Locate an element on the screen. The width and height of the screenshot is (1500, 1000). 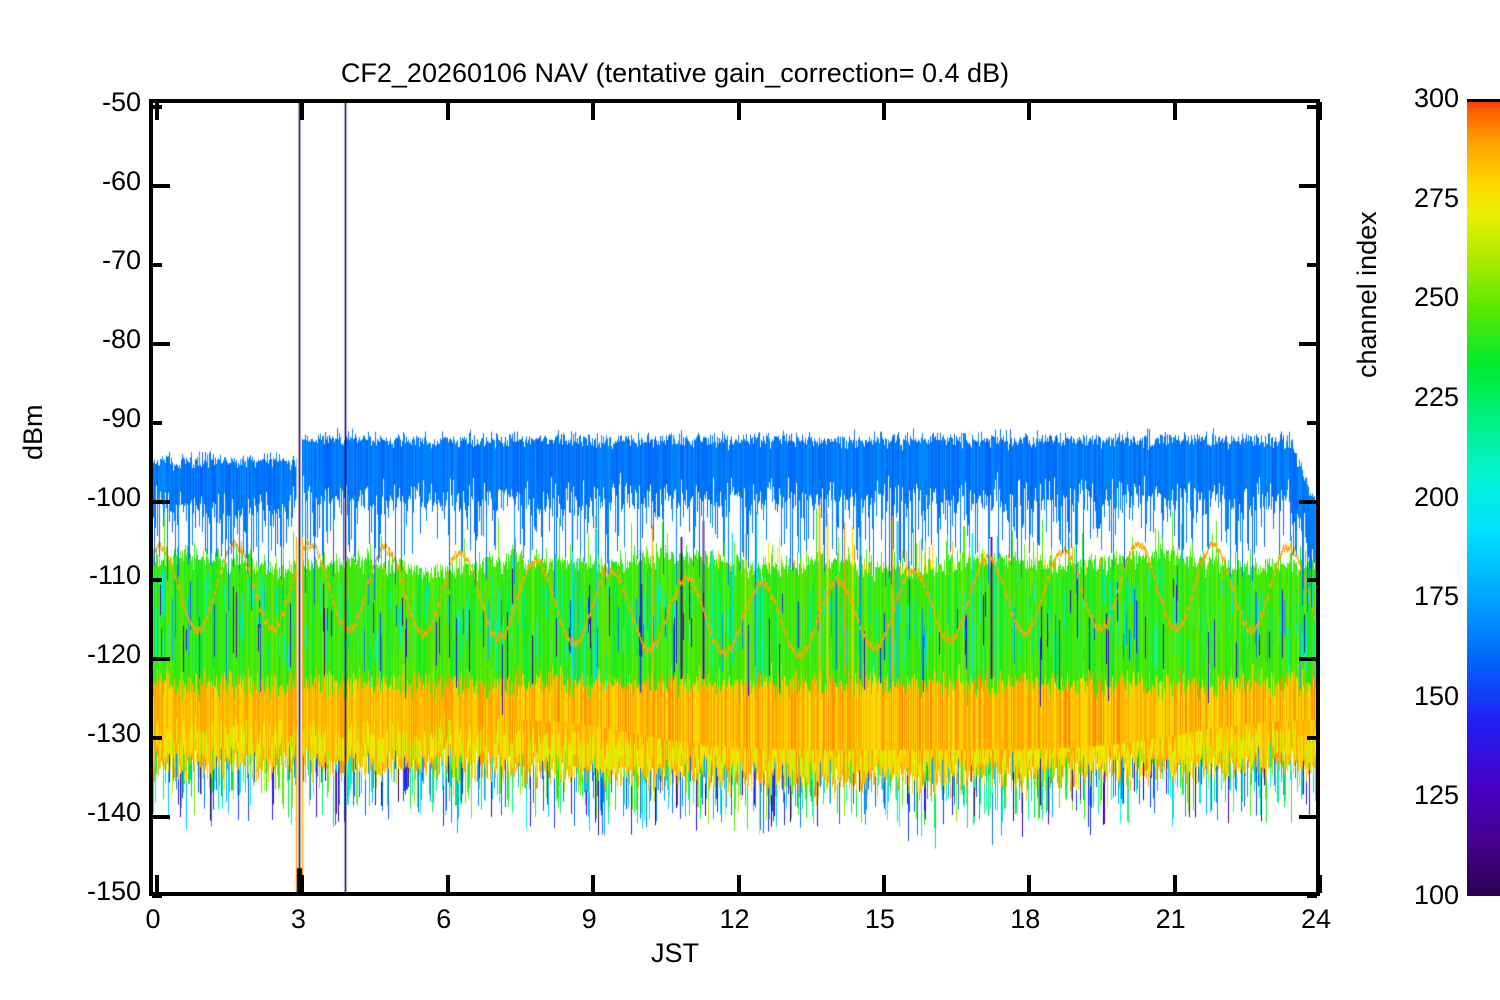
y-tick-label: -100 is located at coordinates (113, 496).